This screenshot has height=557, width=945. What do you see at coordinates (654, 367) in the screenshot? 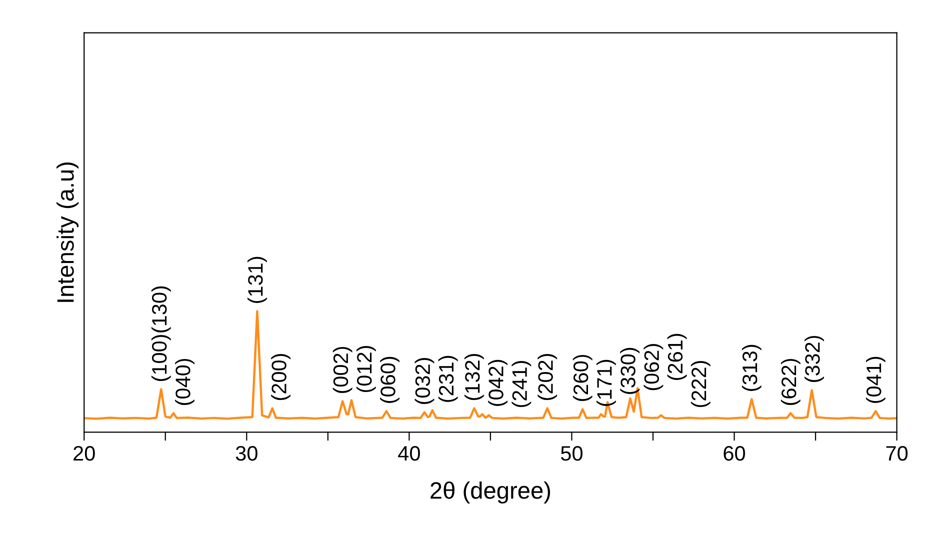
I see `annotation: (062)` at bounding box center [654, 367].